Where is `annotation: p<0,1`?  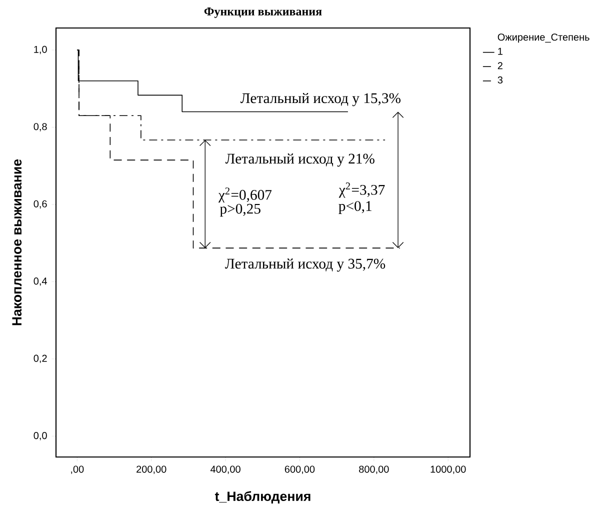
annotation: p<0,1 is located at coordinates (355, 207).